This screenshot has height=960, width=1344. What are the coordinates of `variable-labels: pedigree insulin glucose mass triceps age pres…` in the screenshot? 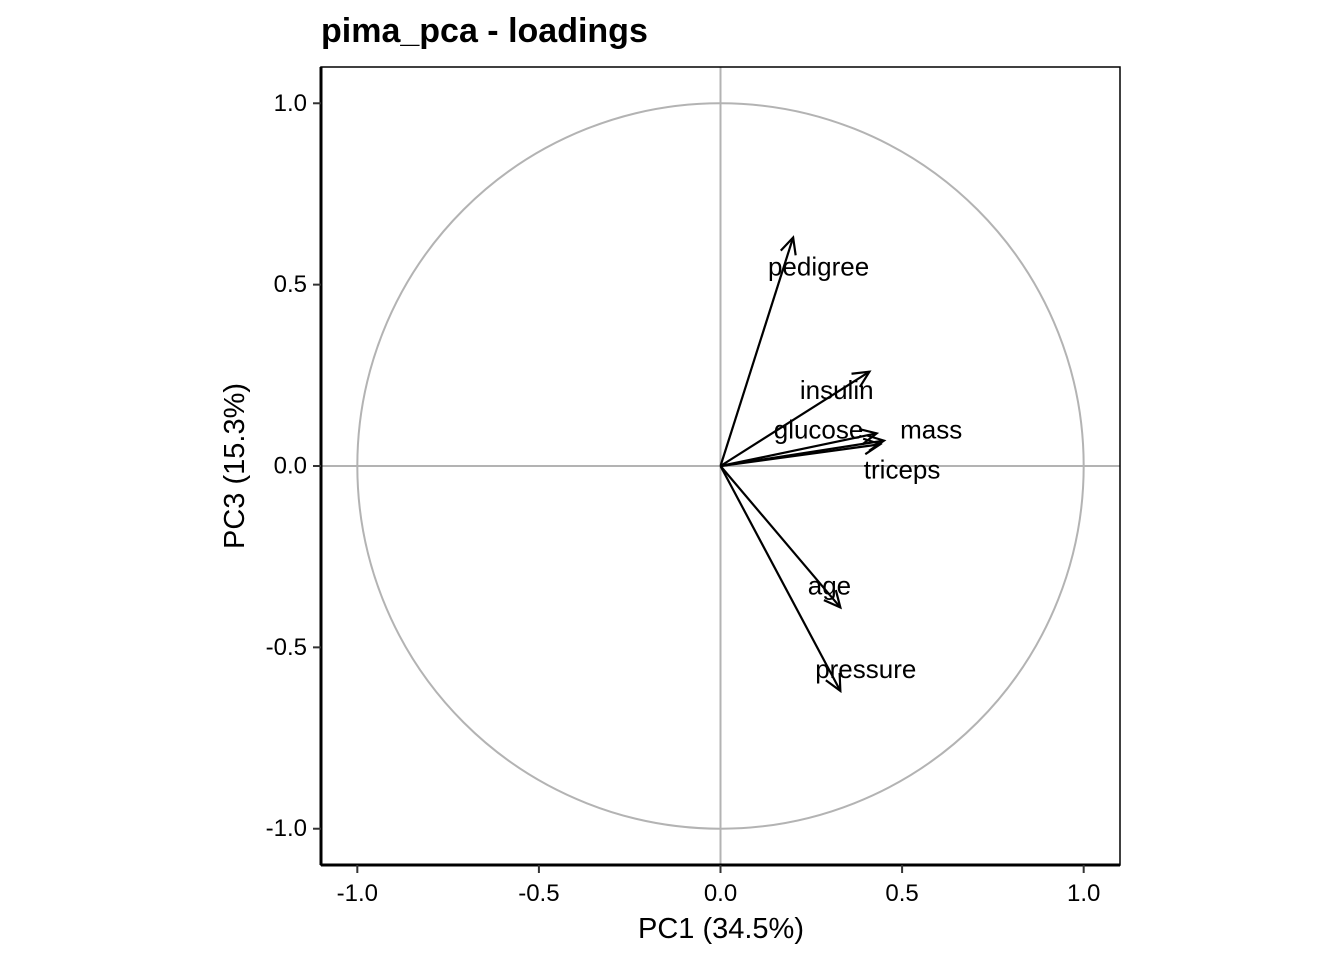 It's located at (865, 468).